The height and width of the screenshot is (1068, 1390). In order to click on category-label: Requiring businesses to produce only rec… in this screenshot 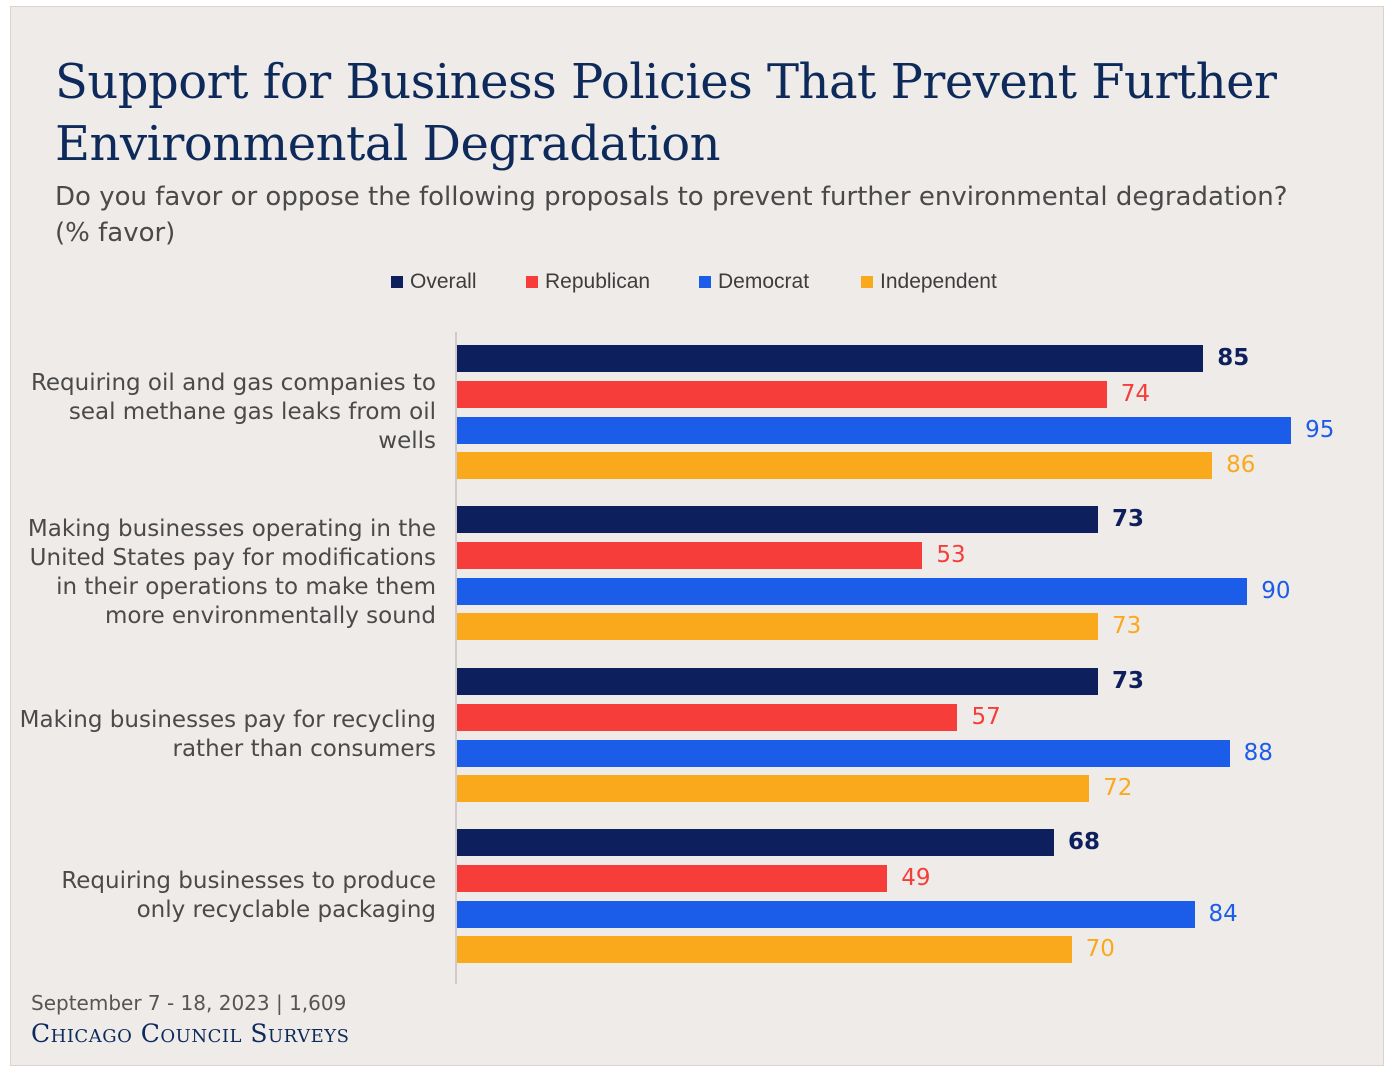, I will do `click(248, 896)`.